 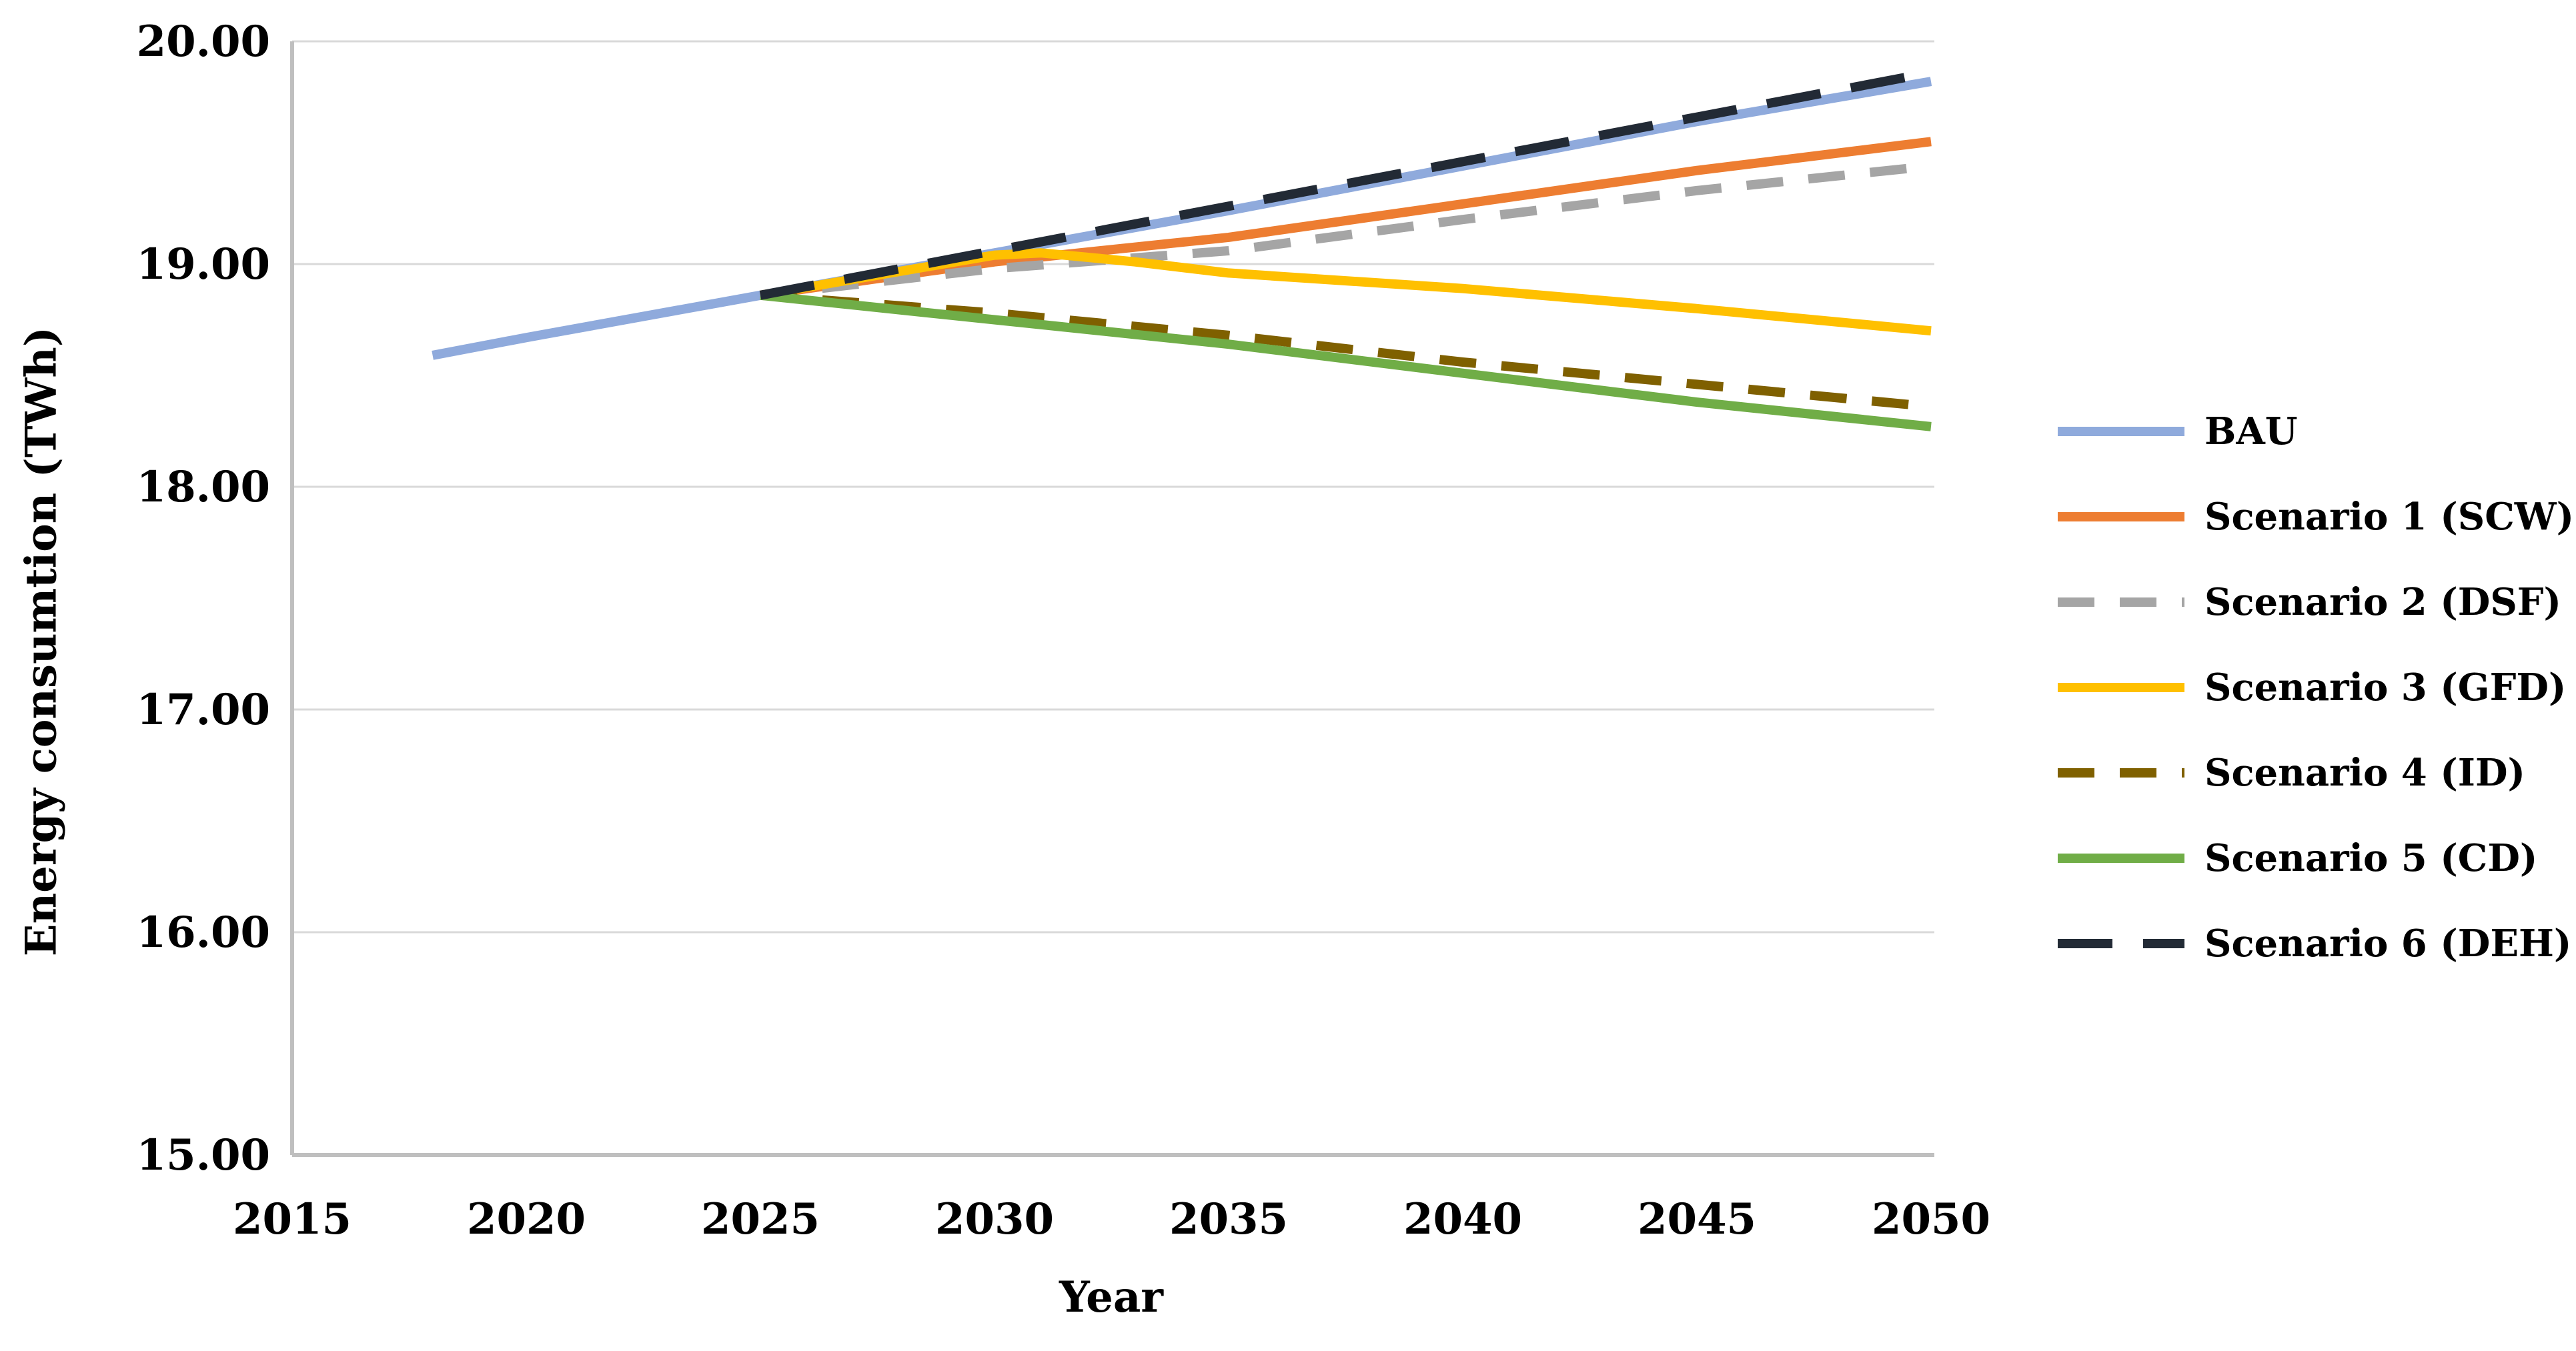 I want to click on y-tick-label: 15.00, so click(x=203, y=1155).